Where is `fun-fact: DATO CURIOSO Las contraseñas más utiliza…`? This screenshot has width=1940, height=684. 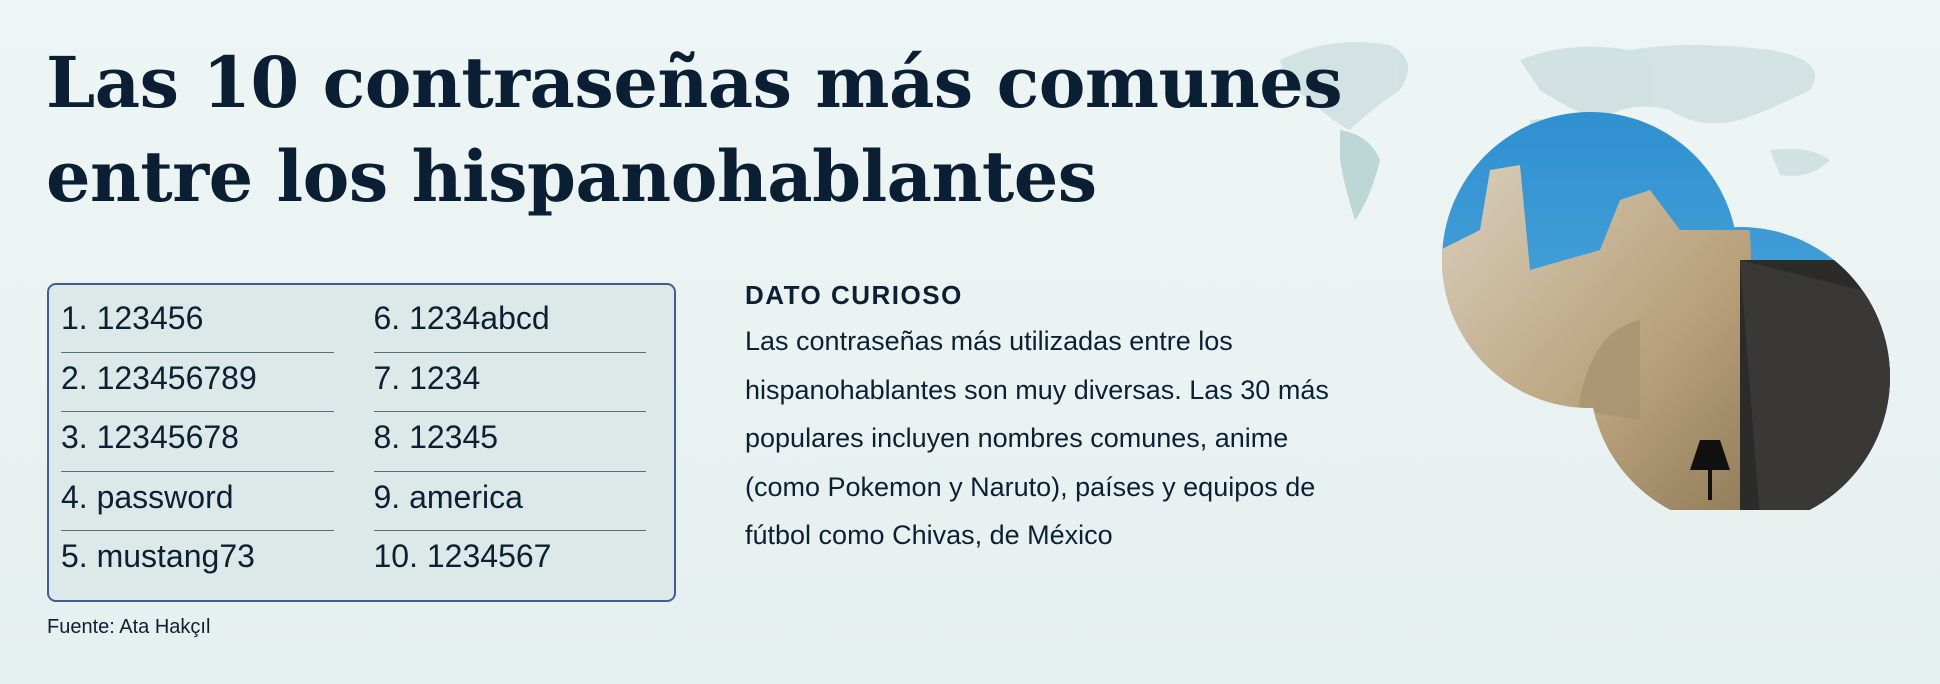
fun-fact: DATO CURIOSO Las contraseñas más utiliza… is located at coordinates (1055, 420).